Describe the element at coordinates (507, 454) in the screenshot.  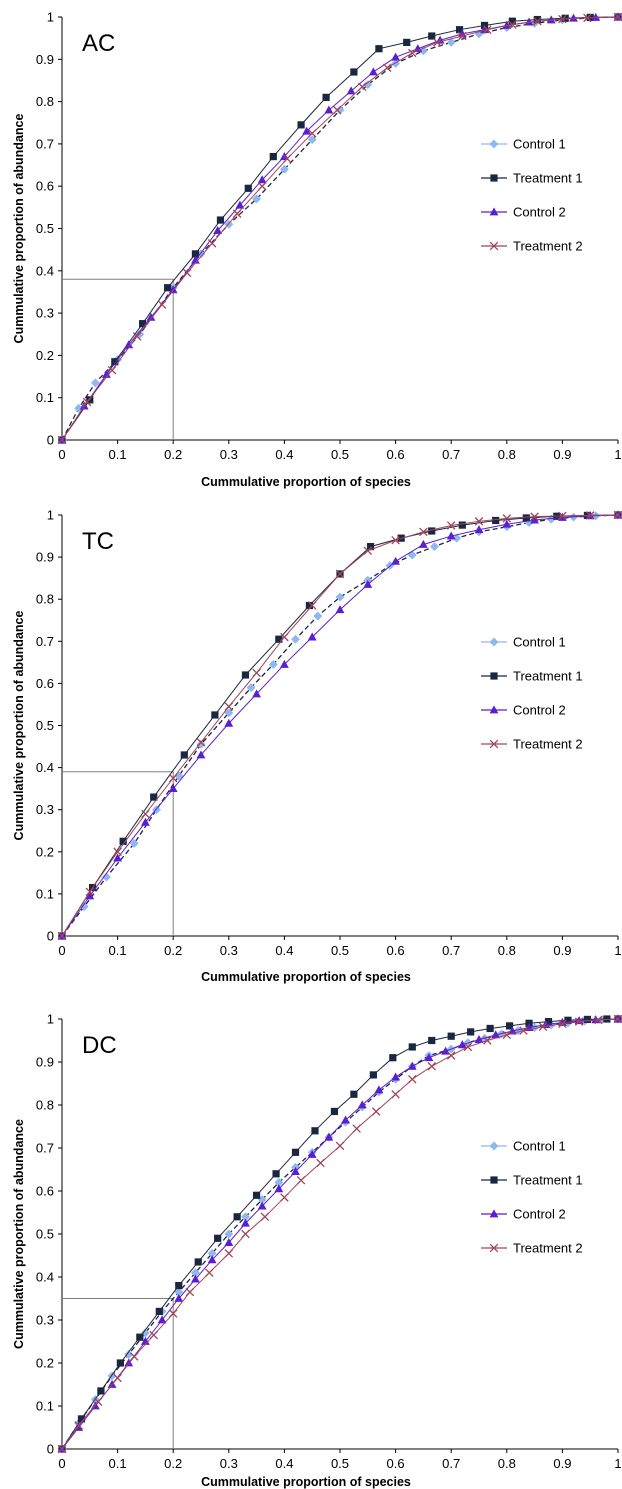
I see `x-tick-label: 0.8` at that location.